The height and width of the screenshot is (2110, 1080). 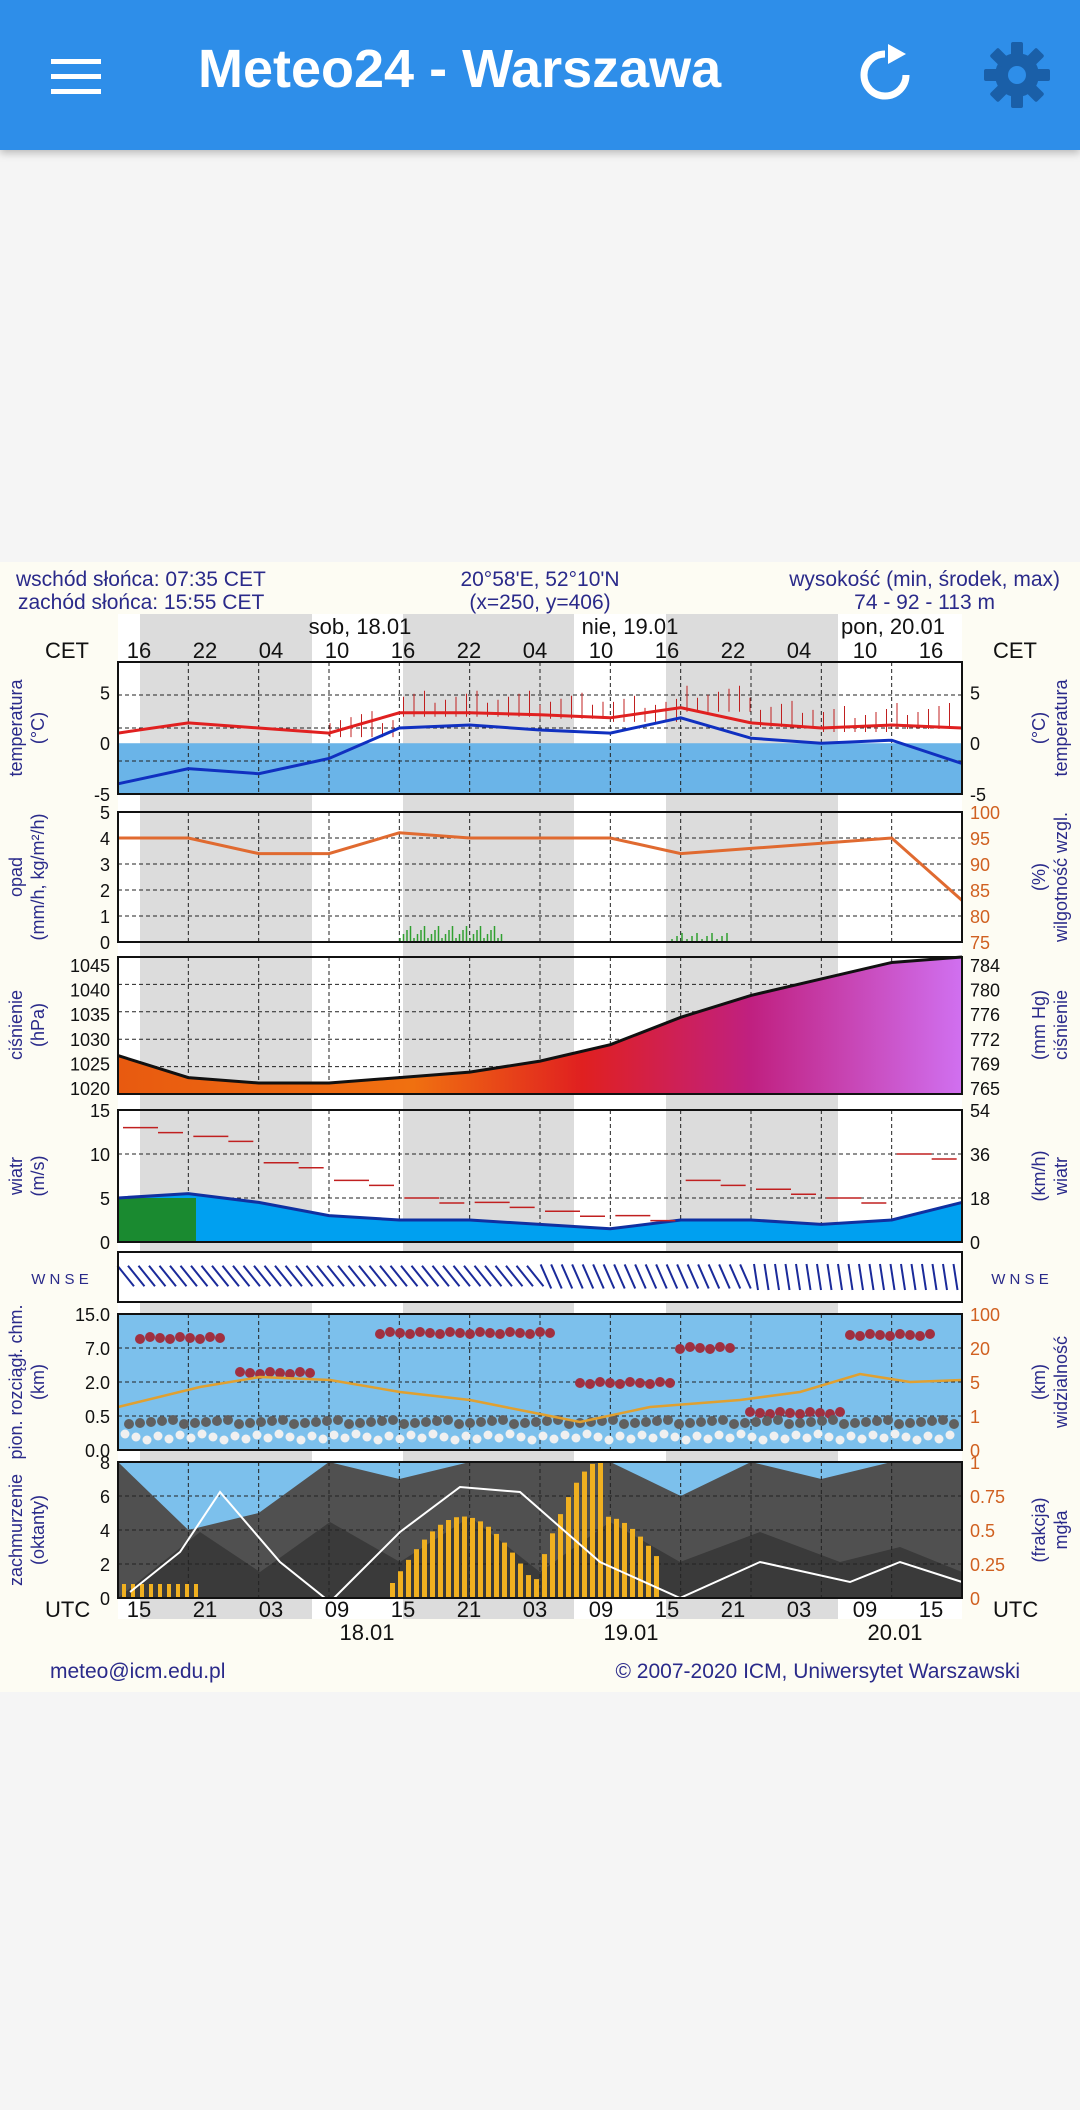 I want to click on bottom-hour-3: 09, so click(x=337, y=1609).